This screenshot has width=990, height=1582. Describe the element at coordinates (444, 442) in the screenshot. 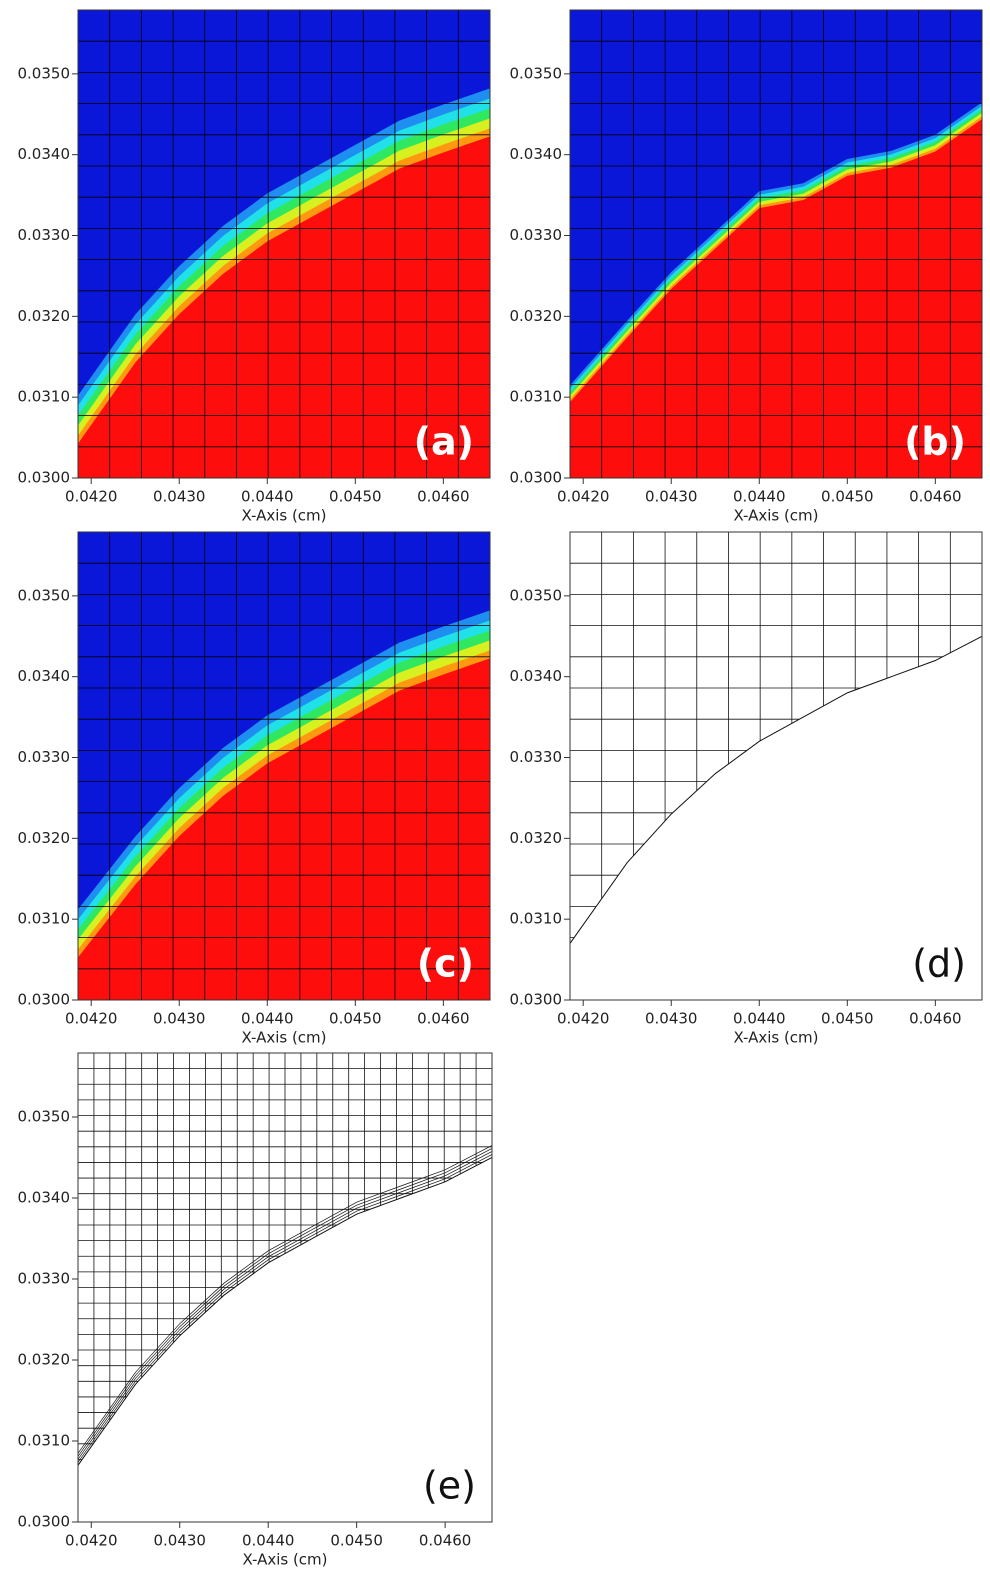

I see `panel-label: (a)` at that location.